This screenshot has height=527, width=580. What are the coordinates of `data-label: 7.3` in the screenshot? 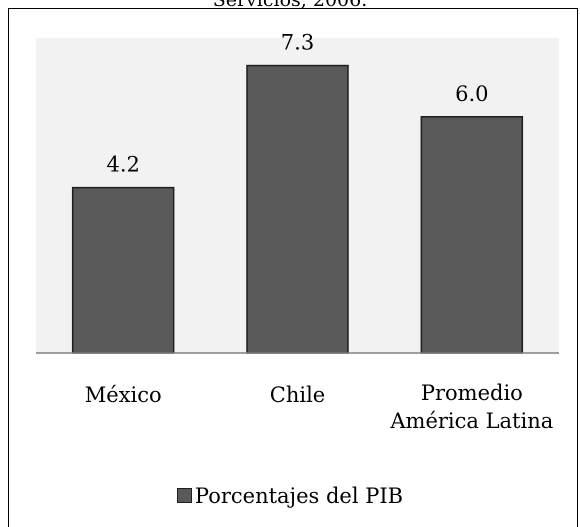 It's located at (297, 43).